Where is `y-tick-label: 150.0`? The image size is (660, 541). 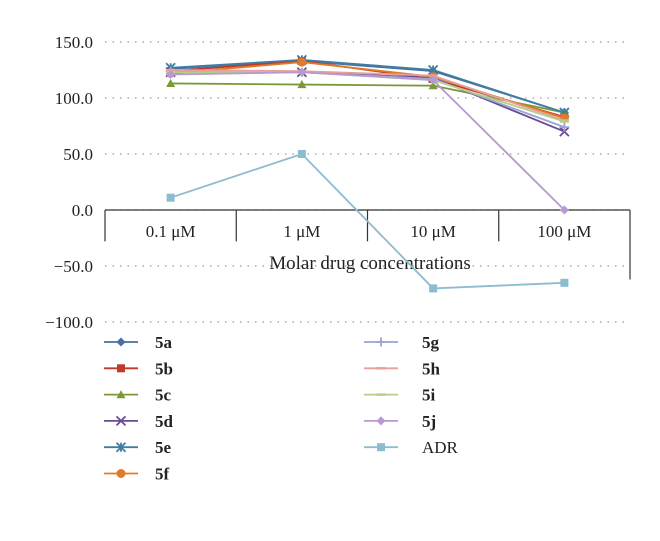 y-tick-label: 150.0 is located at coordinates (74, 42).